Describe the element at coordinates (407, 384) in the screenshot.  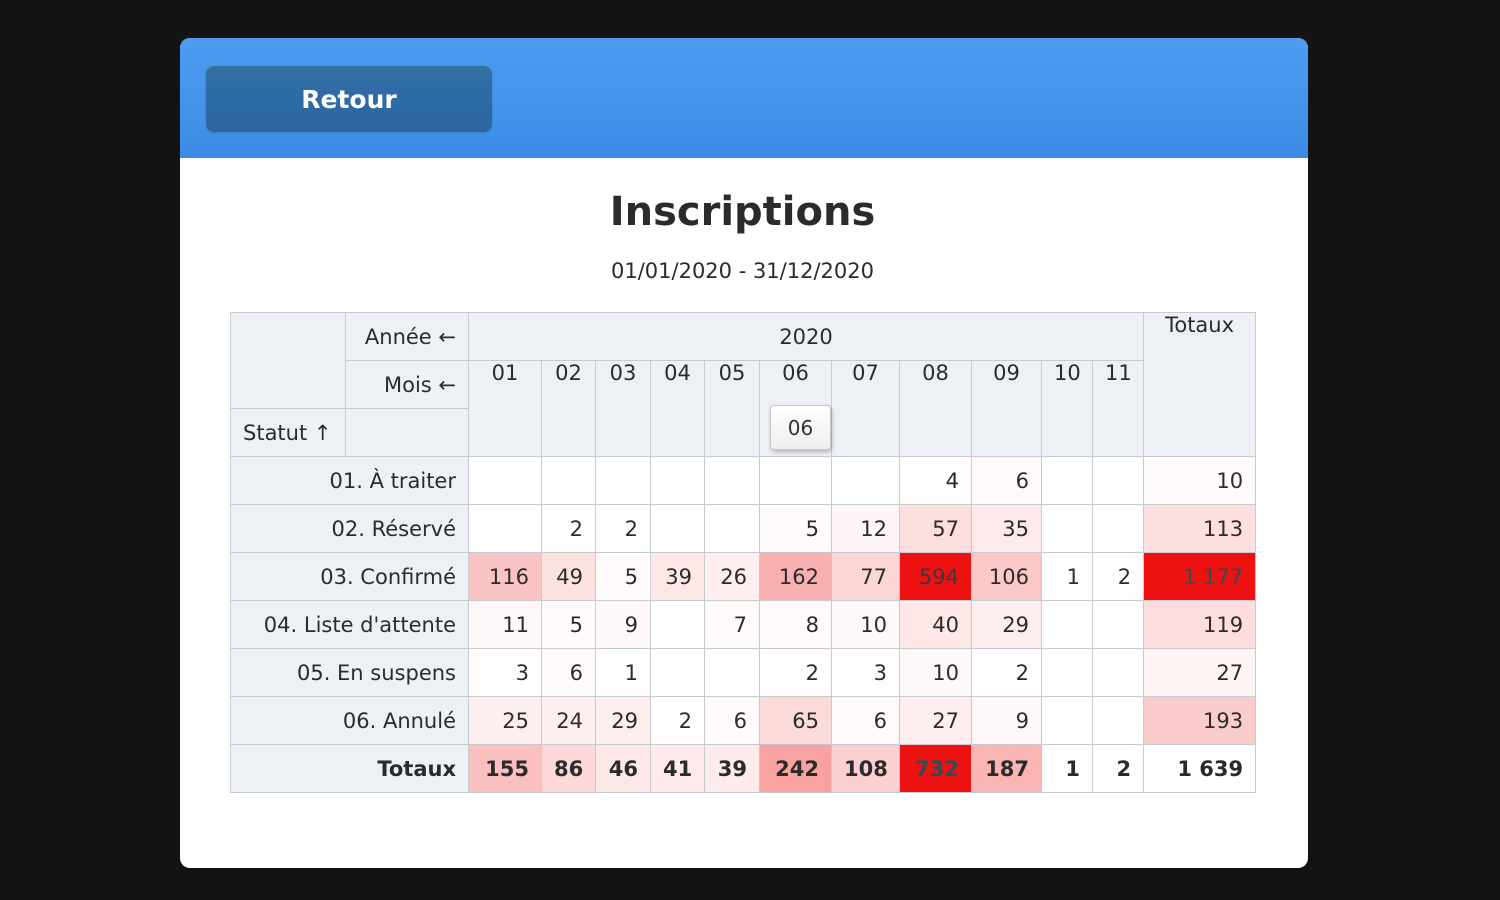
I see `month-sort-header: Mois ←` at that location.